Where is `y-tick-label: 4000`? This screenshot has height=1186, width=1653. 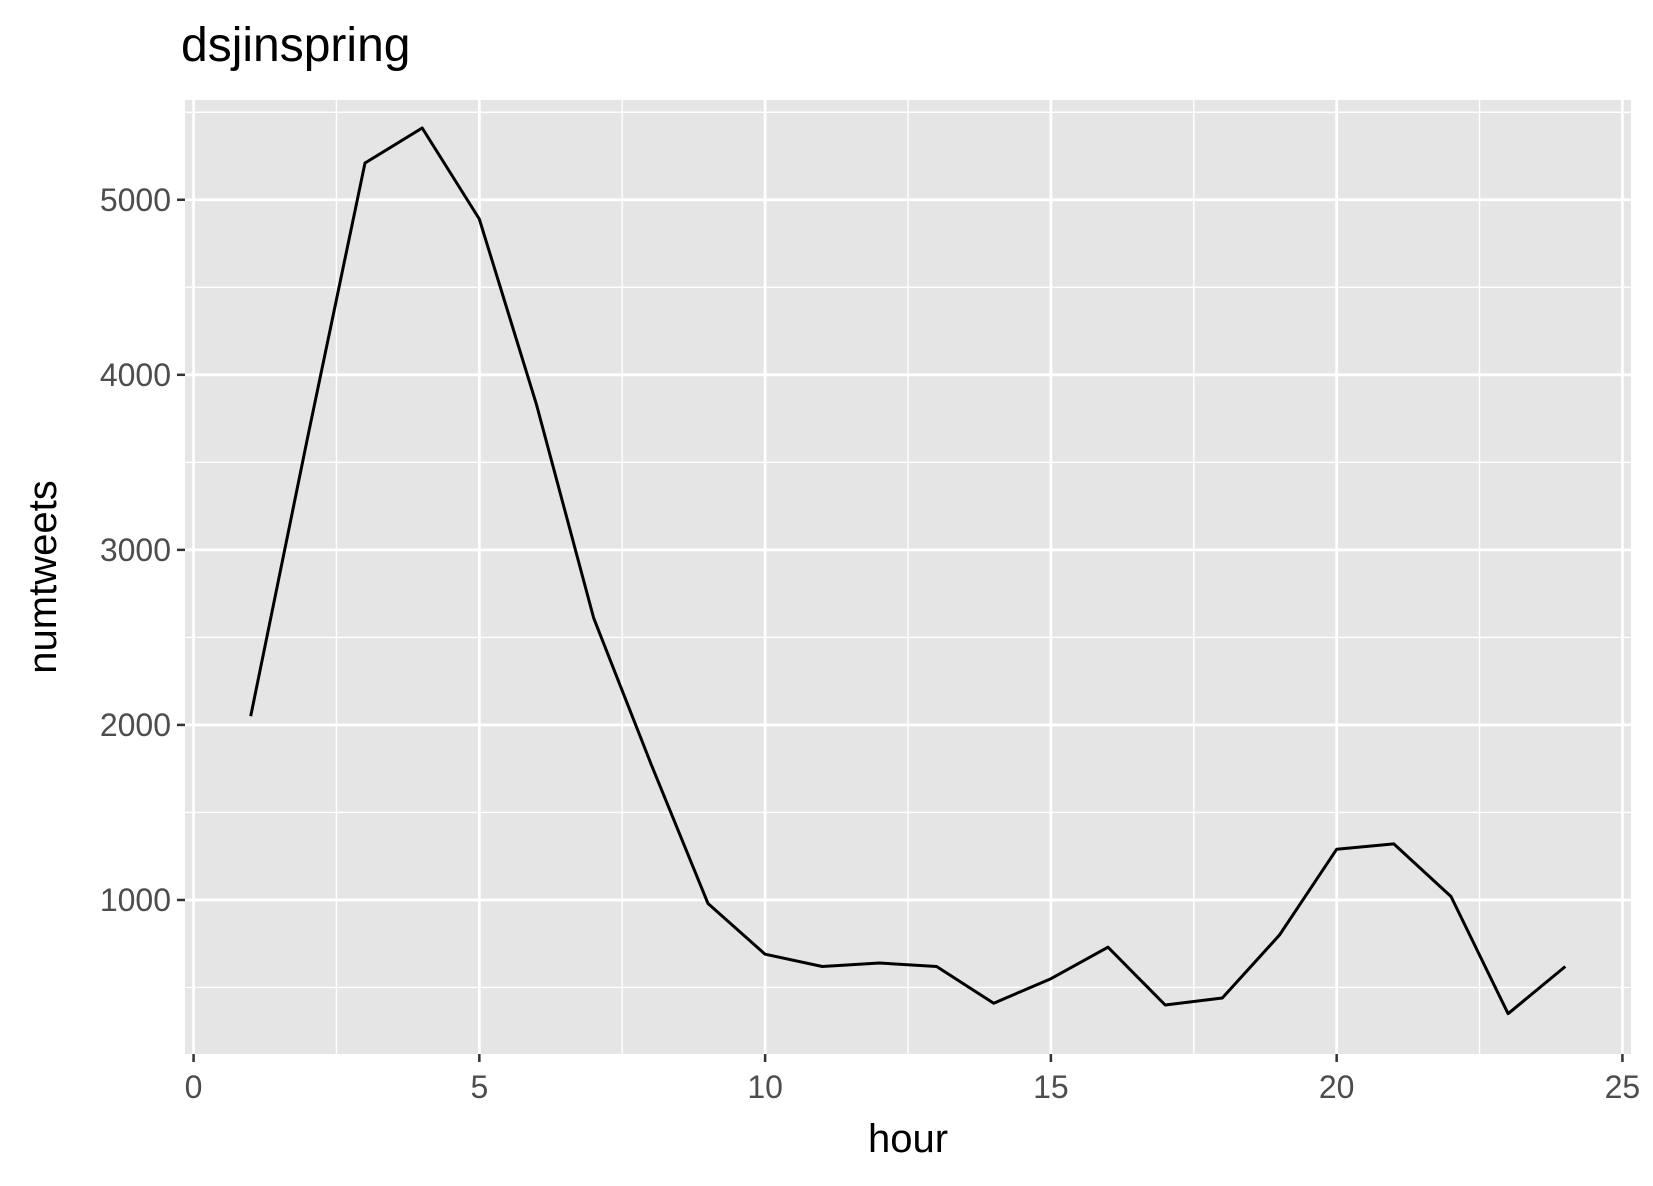
y-tick-label: 4000 is located at coordinates (135, 375).